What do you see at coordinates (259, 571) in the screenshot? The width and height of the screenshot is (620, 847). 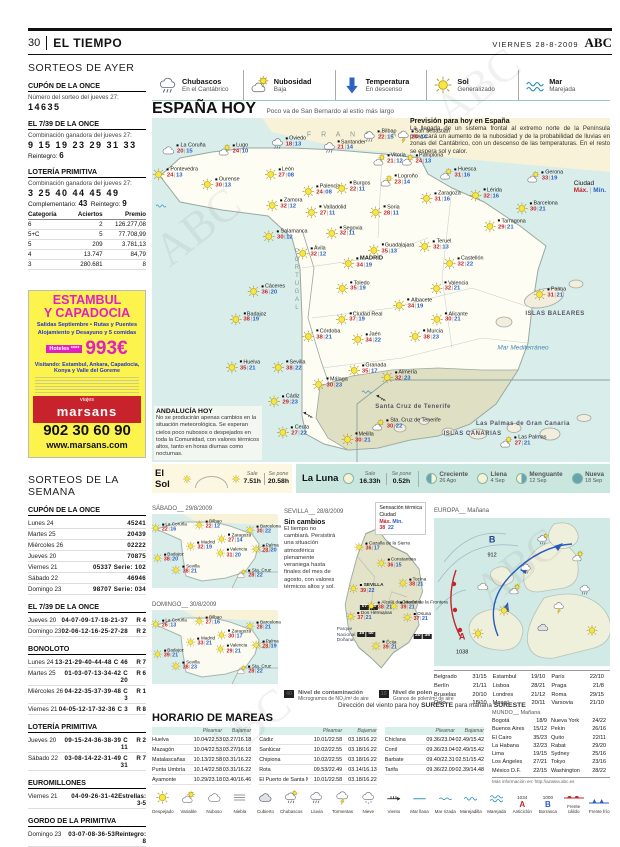 I see `city-name: Sta. Cruz` at bounding box center [259, 571].